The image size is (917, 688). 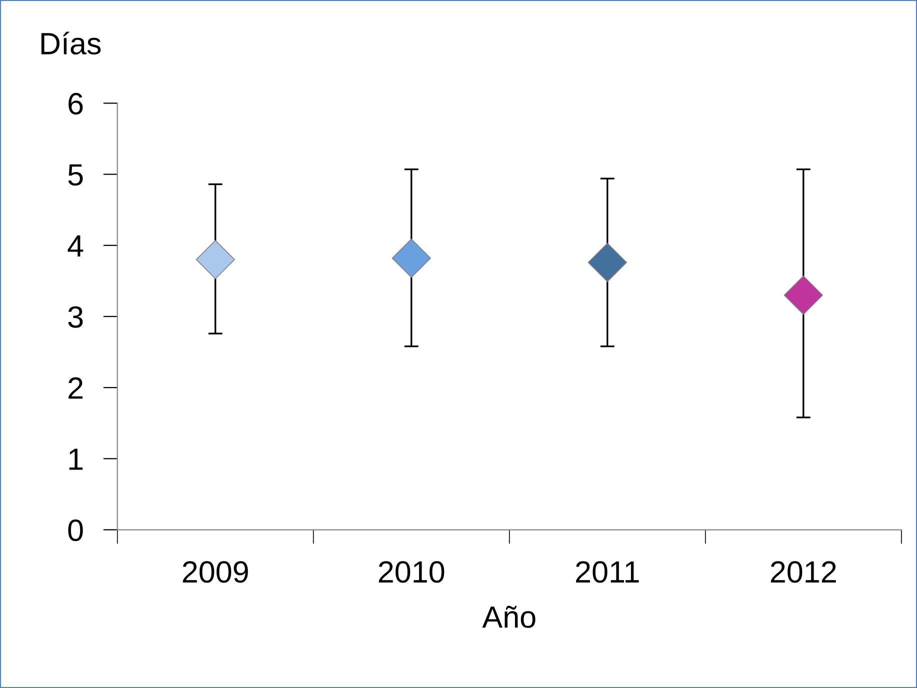 What do you see at coordinates (607, 572) in the screenshot?
I see `x-tick-label: 2011` at bounding box center [607, 572].